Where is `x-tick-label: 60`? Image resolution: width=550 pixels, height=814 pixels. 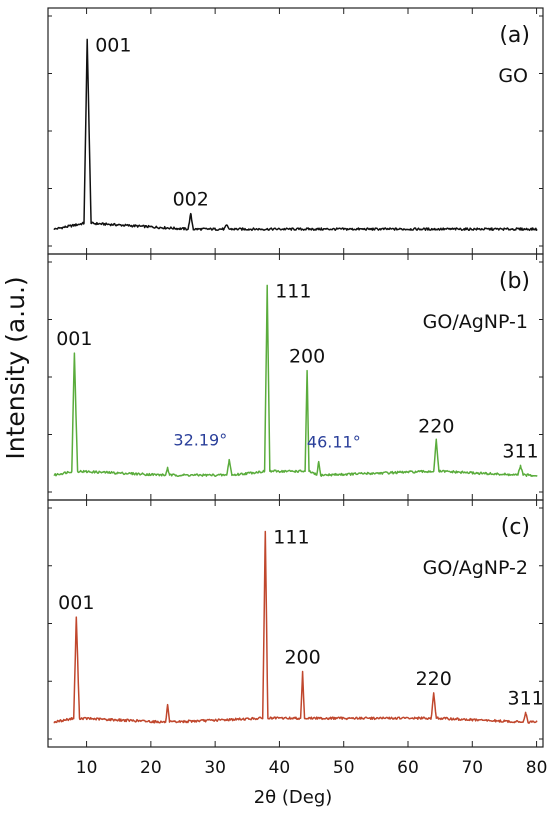 x-tick-label: 60 is located at coordinates (408, 768).